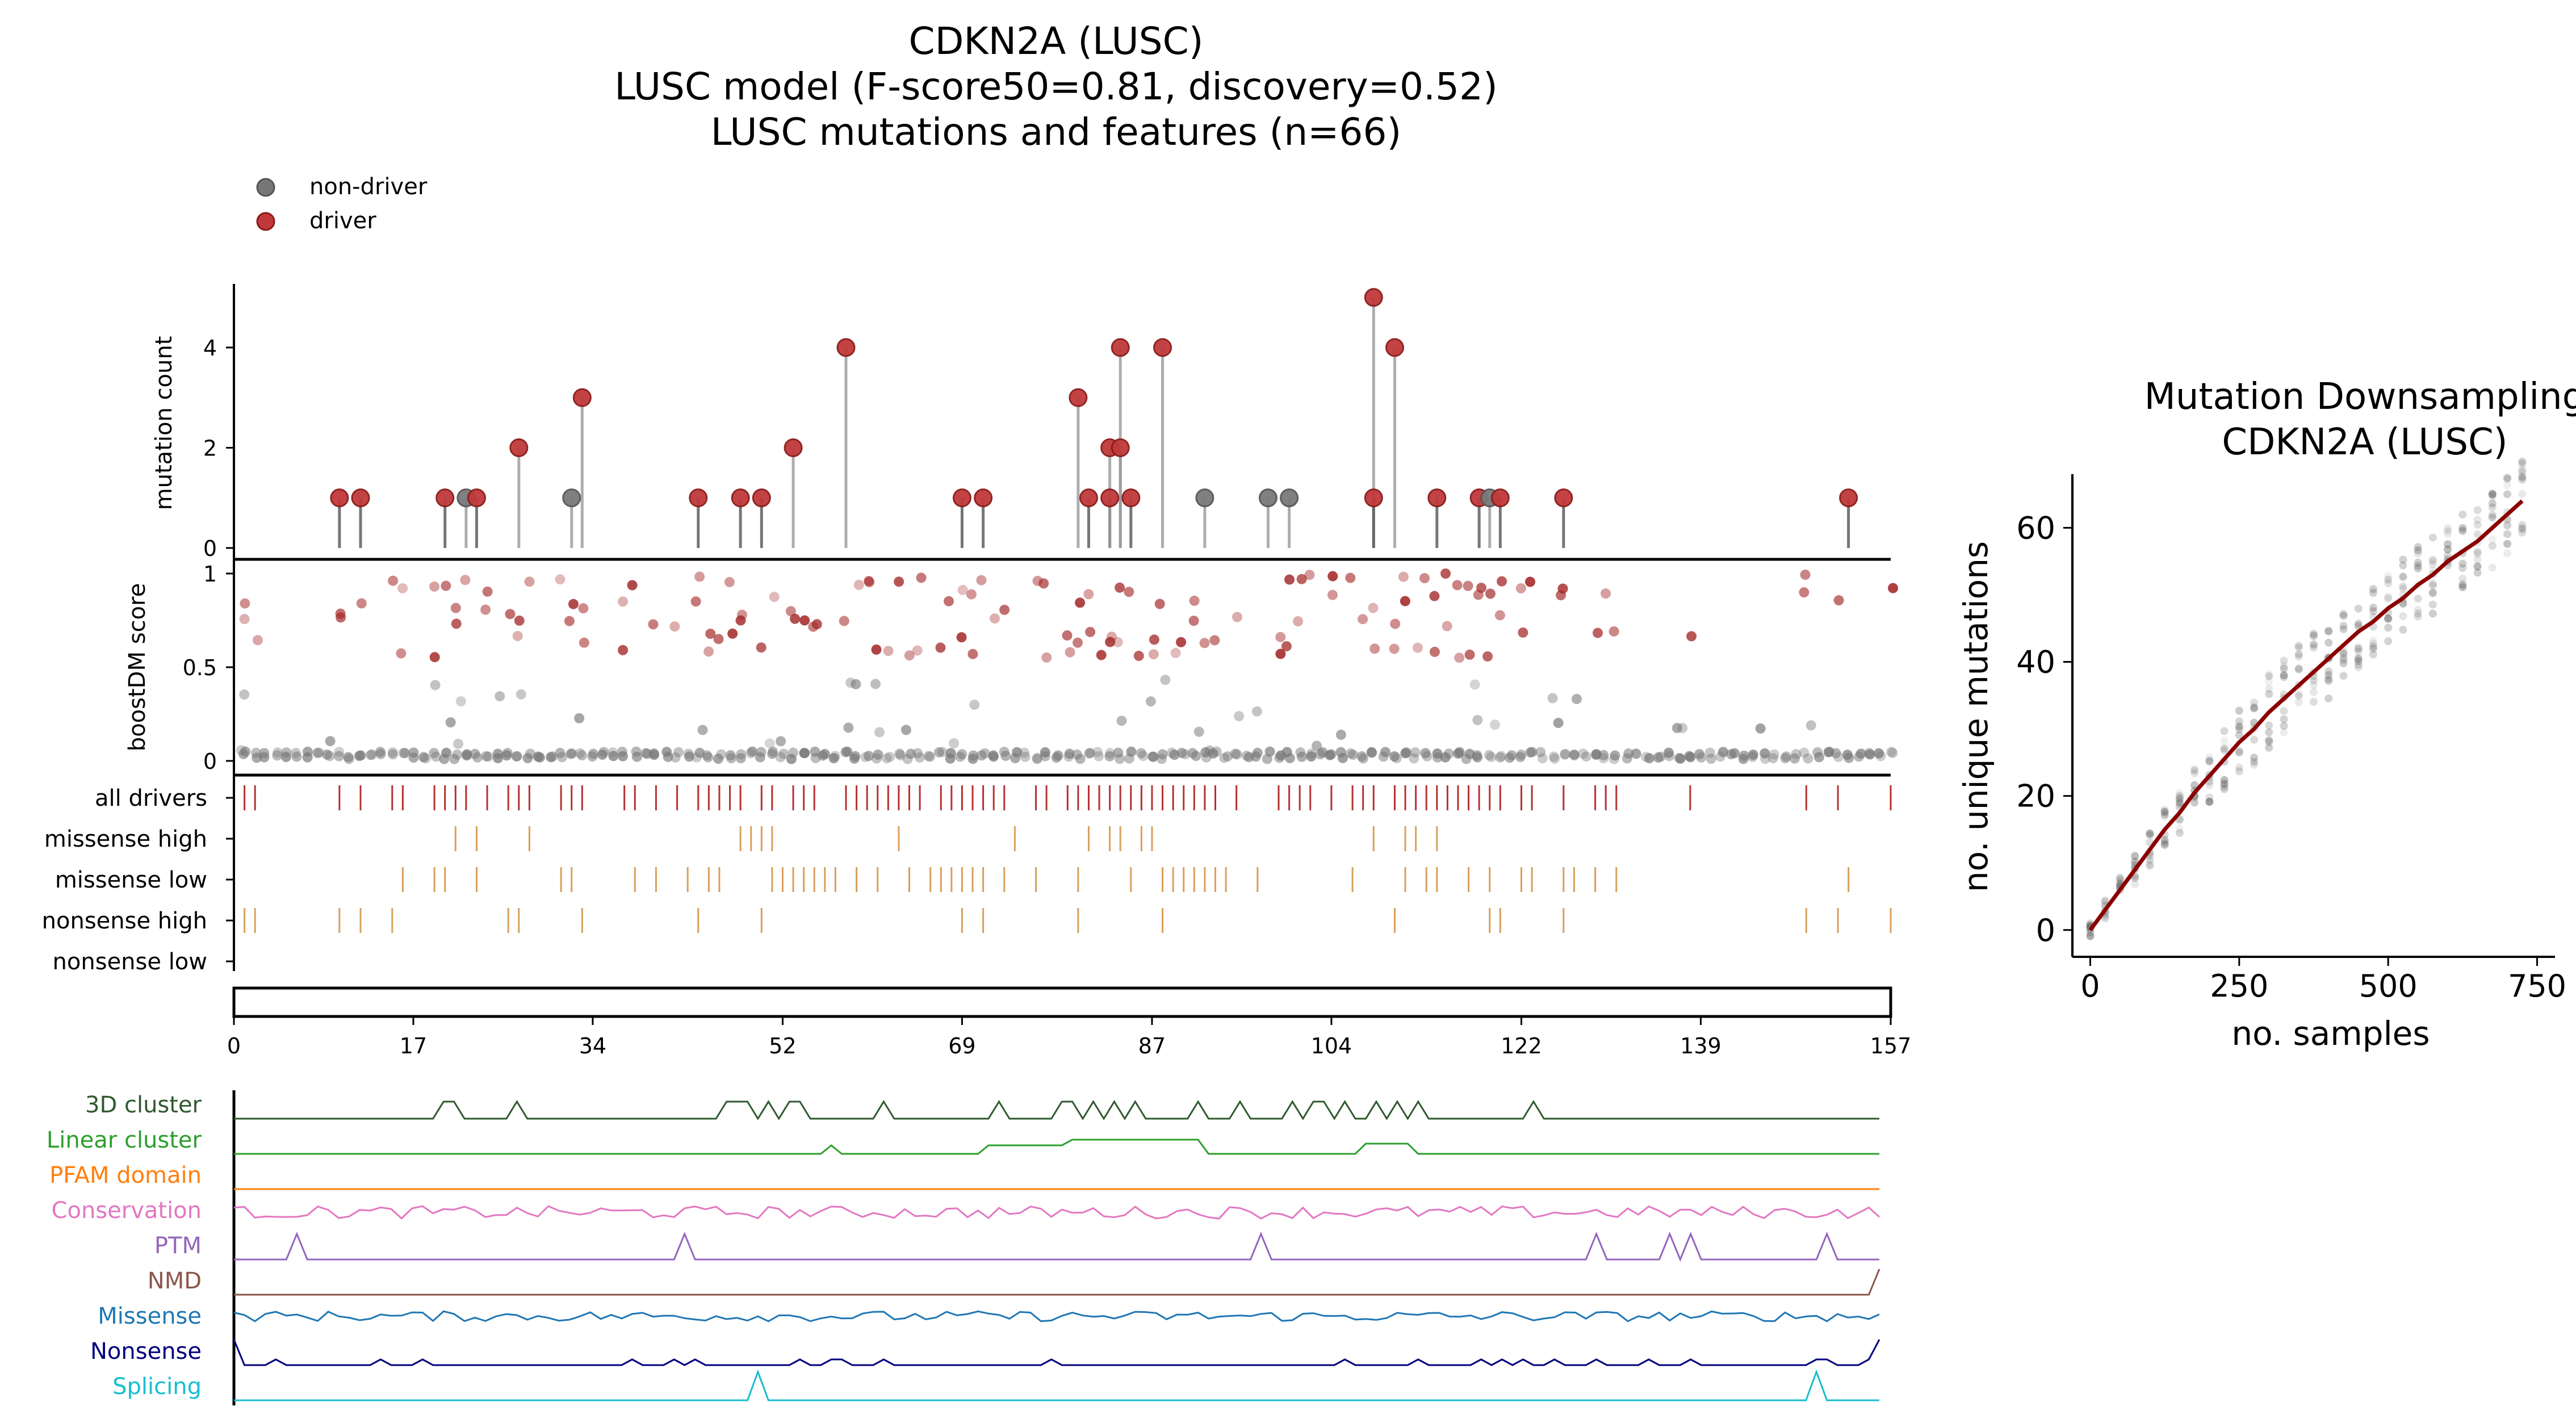 The image size is (2576, 1427). What do you see at coordinates (1094, 398) in the screenshot?
I see `lollipop-heads` at bounding box center [1094, 398].